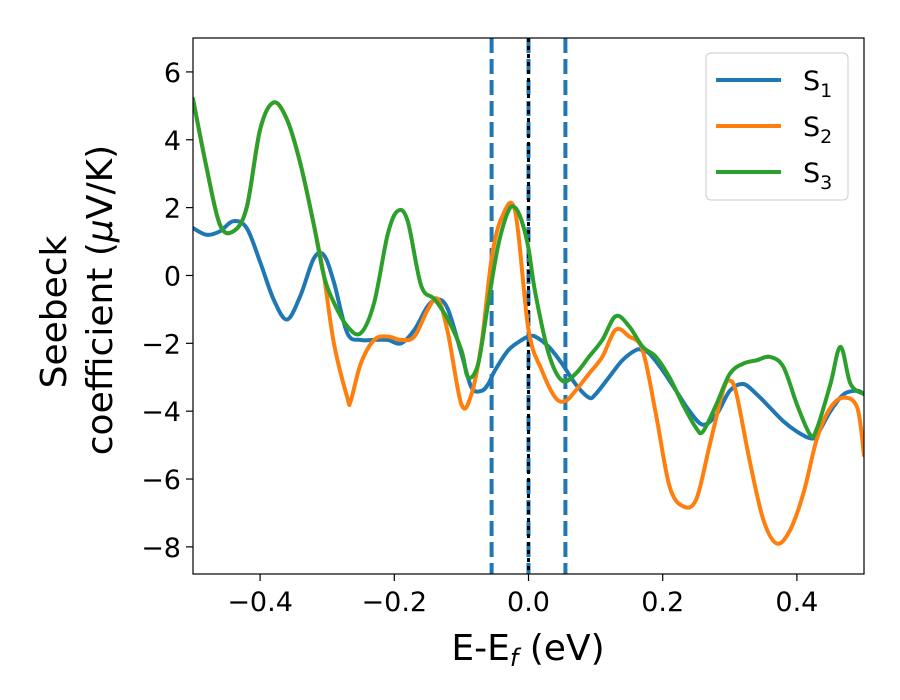  What do you see at coordinates (528, 306) in the screenshot?
I see `reference-lines` at bounding box center [528, 306].